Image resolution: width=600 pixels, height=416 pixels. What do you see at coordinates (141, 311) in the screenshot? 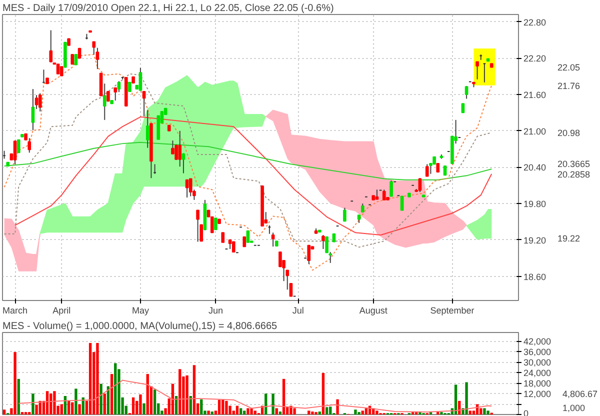
I see `x-tick-label: May` at bounding box center [141, 311].